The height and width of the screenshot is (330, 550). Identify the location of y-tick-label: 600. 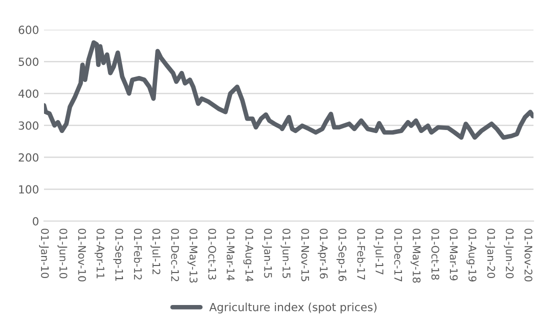
(28, 30).